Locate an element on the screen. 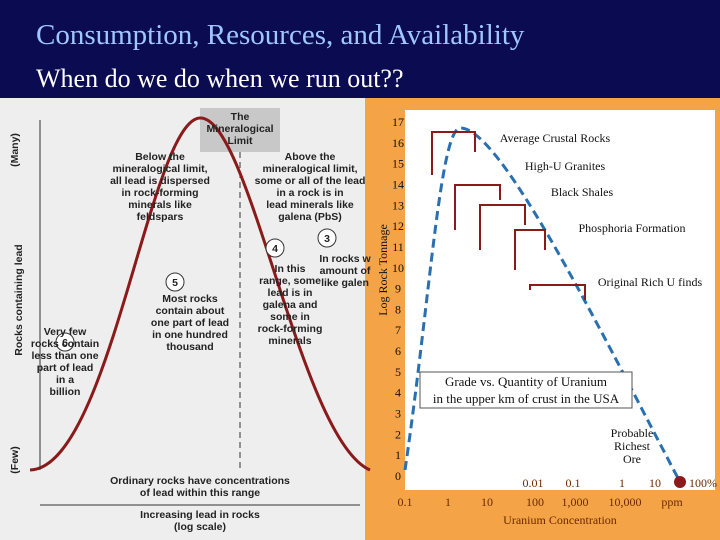 The image size is (720, 540). callout-text: one part of lead is located at coordinates (190, 323).